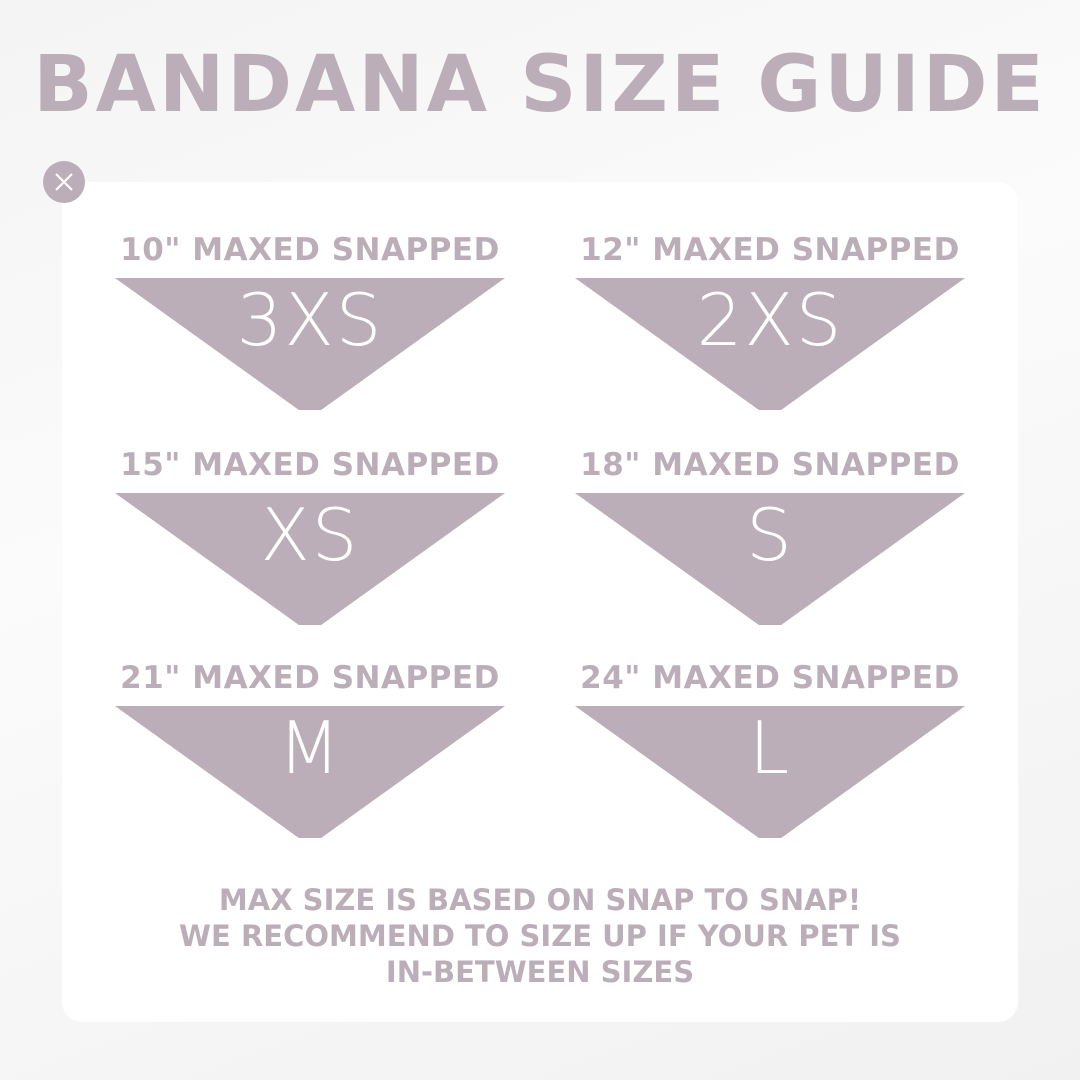  I want to click on size-item: 10" MAXED SNAPPED 3XS, so click(310, 320).